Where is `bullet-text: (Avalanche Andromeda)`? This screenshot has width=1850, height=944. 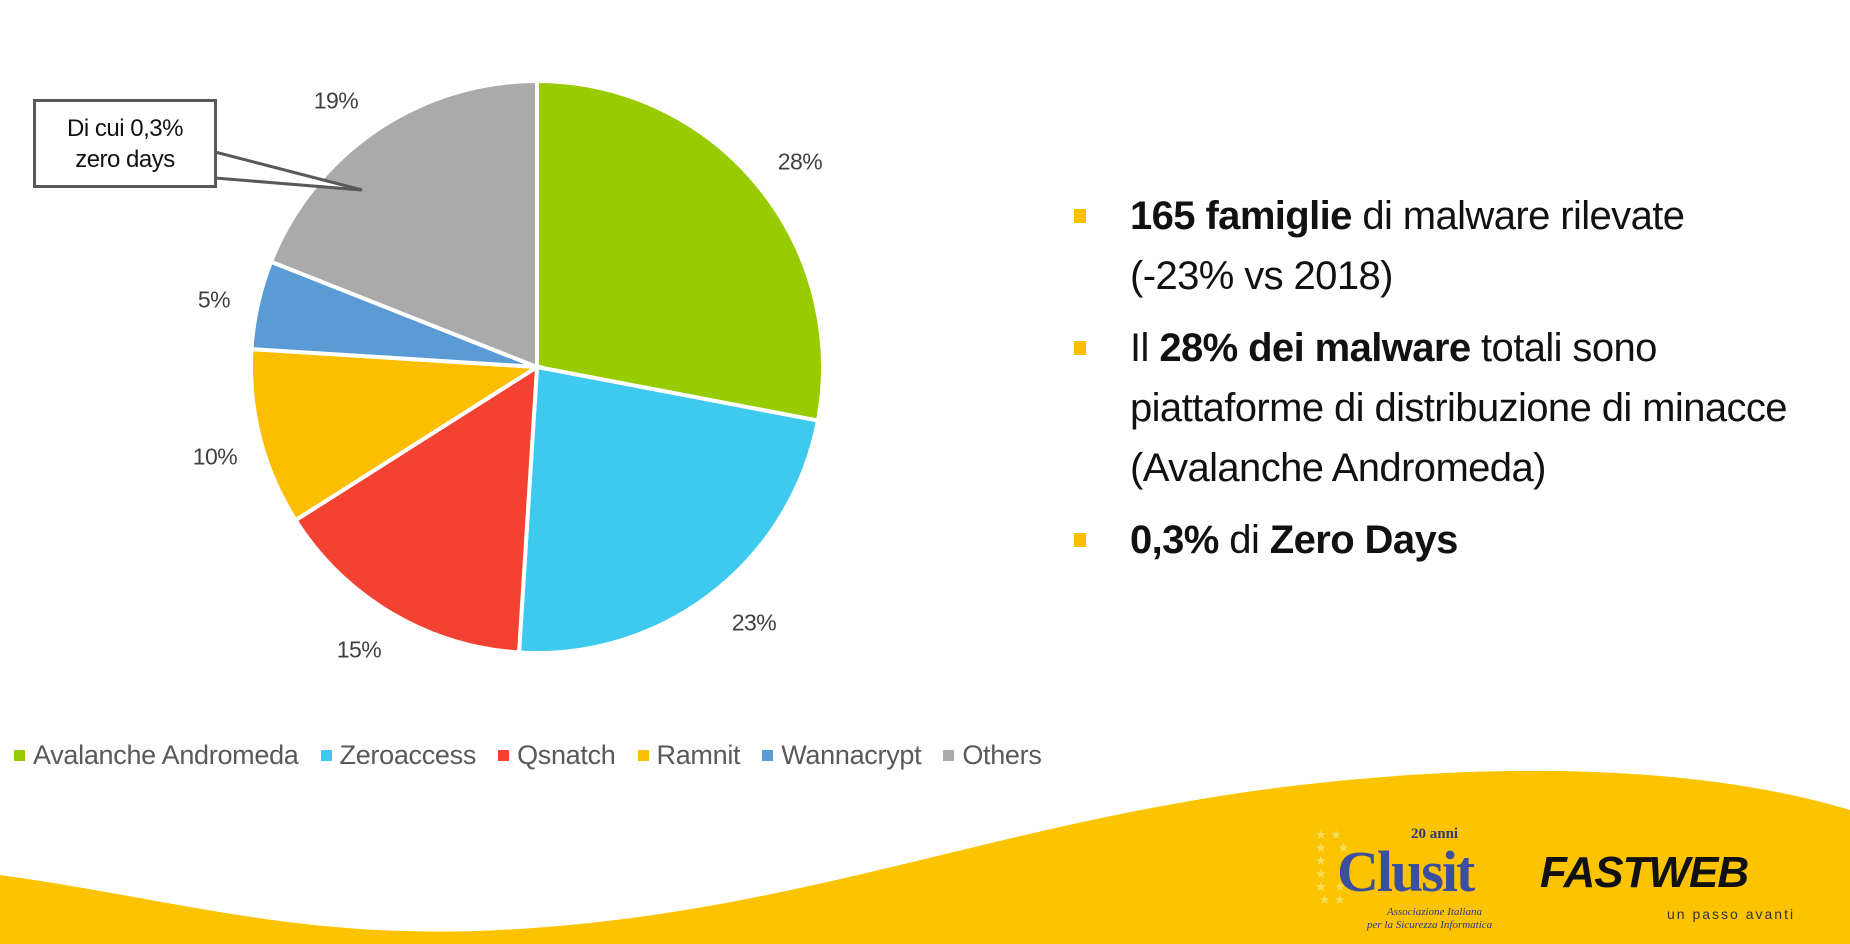
bullet-text: (Avalanche Andromeda) is located at coordinates (1338, 468).